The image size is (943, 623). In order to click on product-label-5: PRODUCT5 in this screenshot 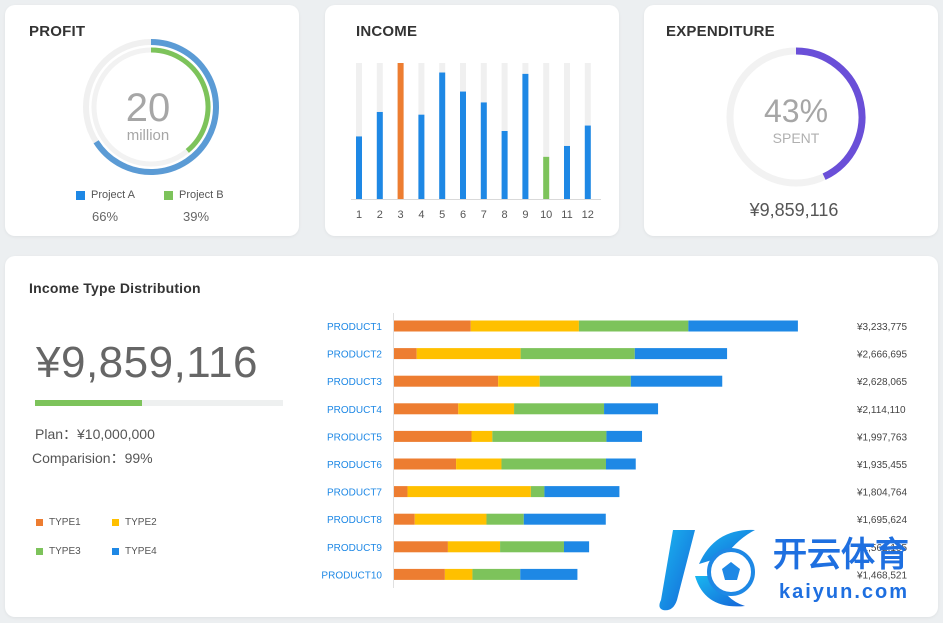, I will do `click(354, 437)`.